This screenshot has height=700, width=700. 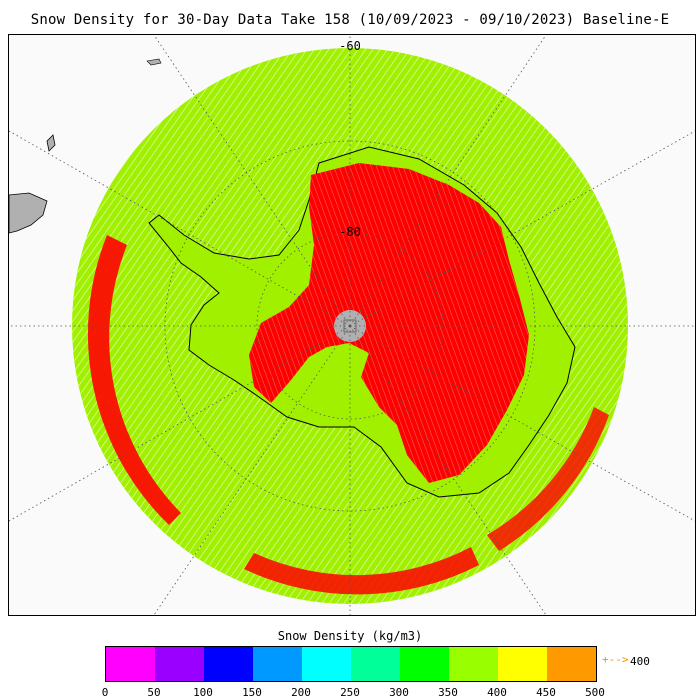 I want to click on outer-red-arc-west, so click(x=134, y=380).